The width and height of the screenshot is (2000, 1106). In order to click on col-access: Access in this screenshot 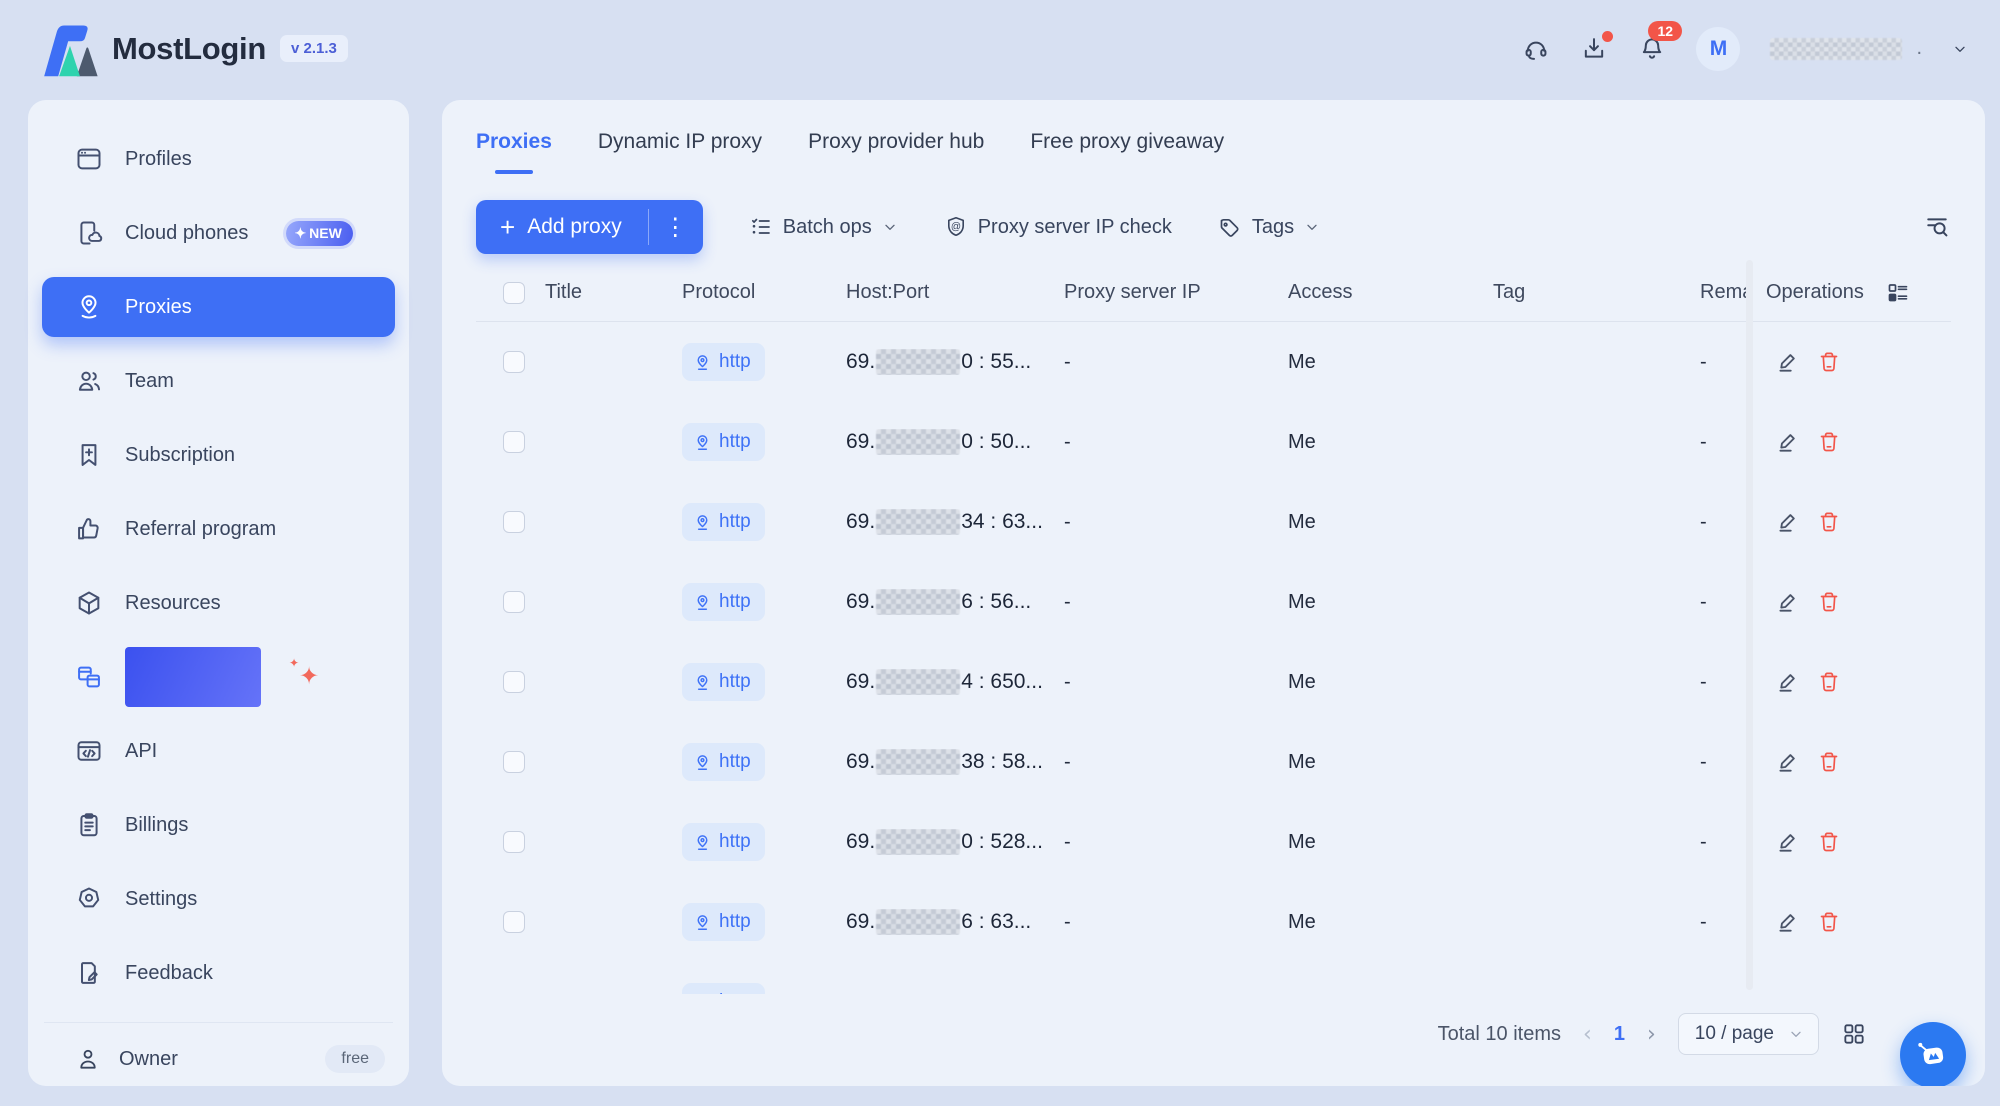, I will do `click(1320, 292)`.